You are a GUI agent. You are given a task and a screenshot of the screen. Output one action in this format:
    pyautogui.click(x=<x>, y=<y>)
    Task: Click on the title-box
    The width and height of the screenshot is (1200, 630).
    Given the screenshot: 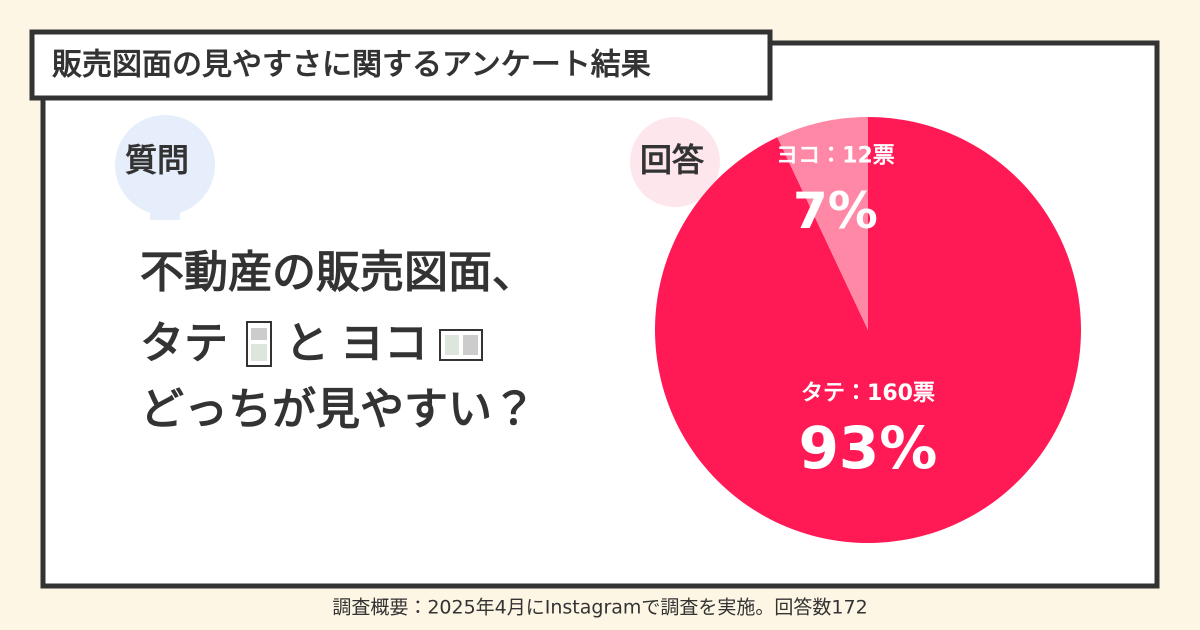 What is the action you would take?
    pyautogui.click(x=401, y=65)
    